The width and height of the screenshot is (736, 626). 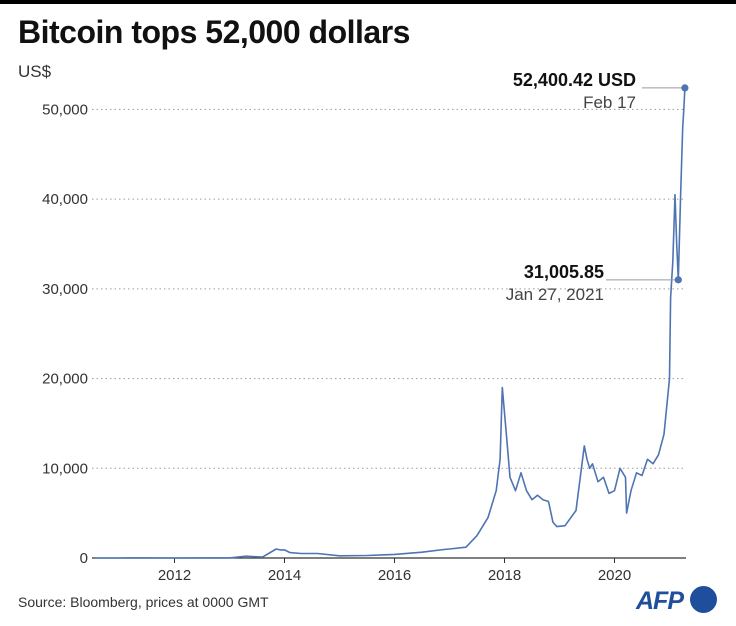 What do you see at coordinates (174, 575) in the screenshot?
I see `x-tick-label: 2012` at bounding box center [174, 575].